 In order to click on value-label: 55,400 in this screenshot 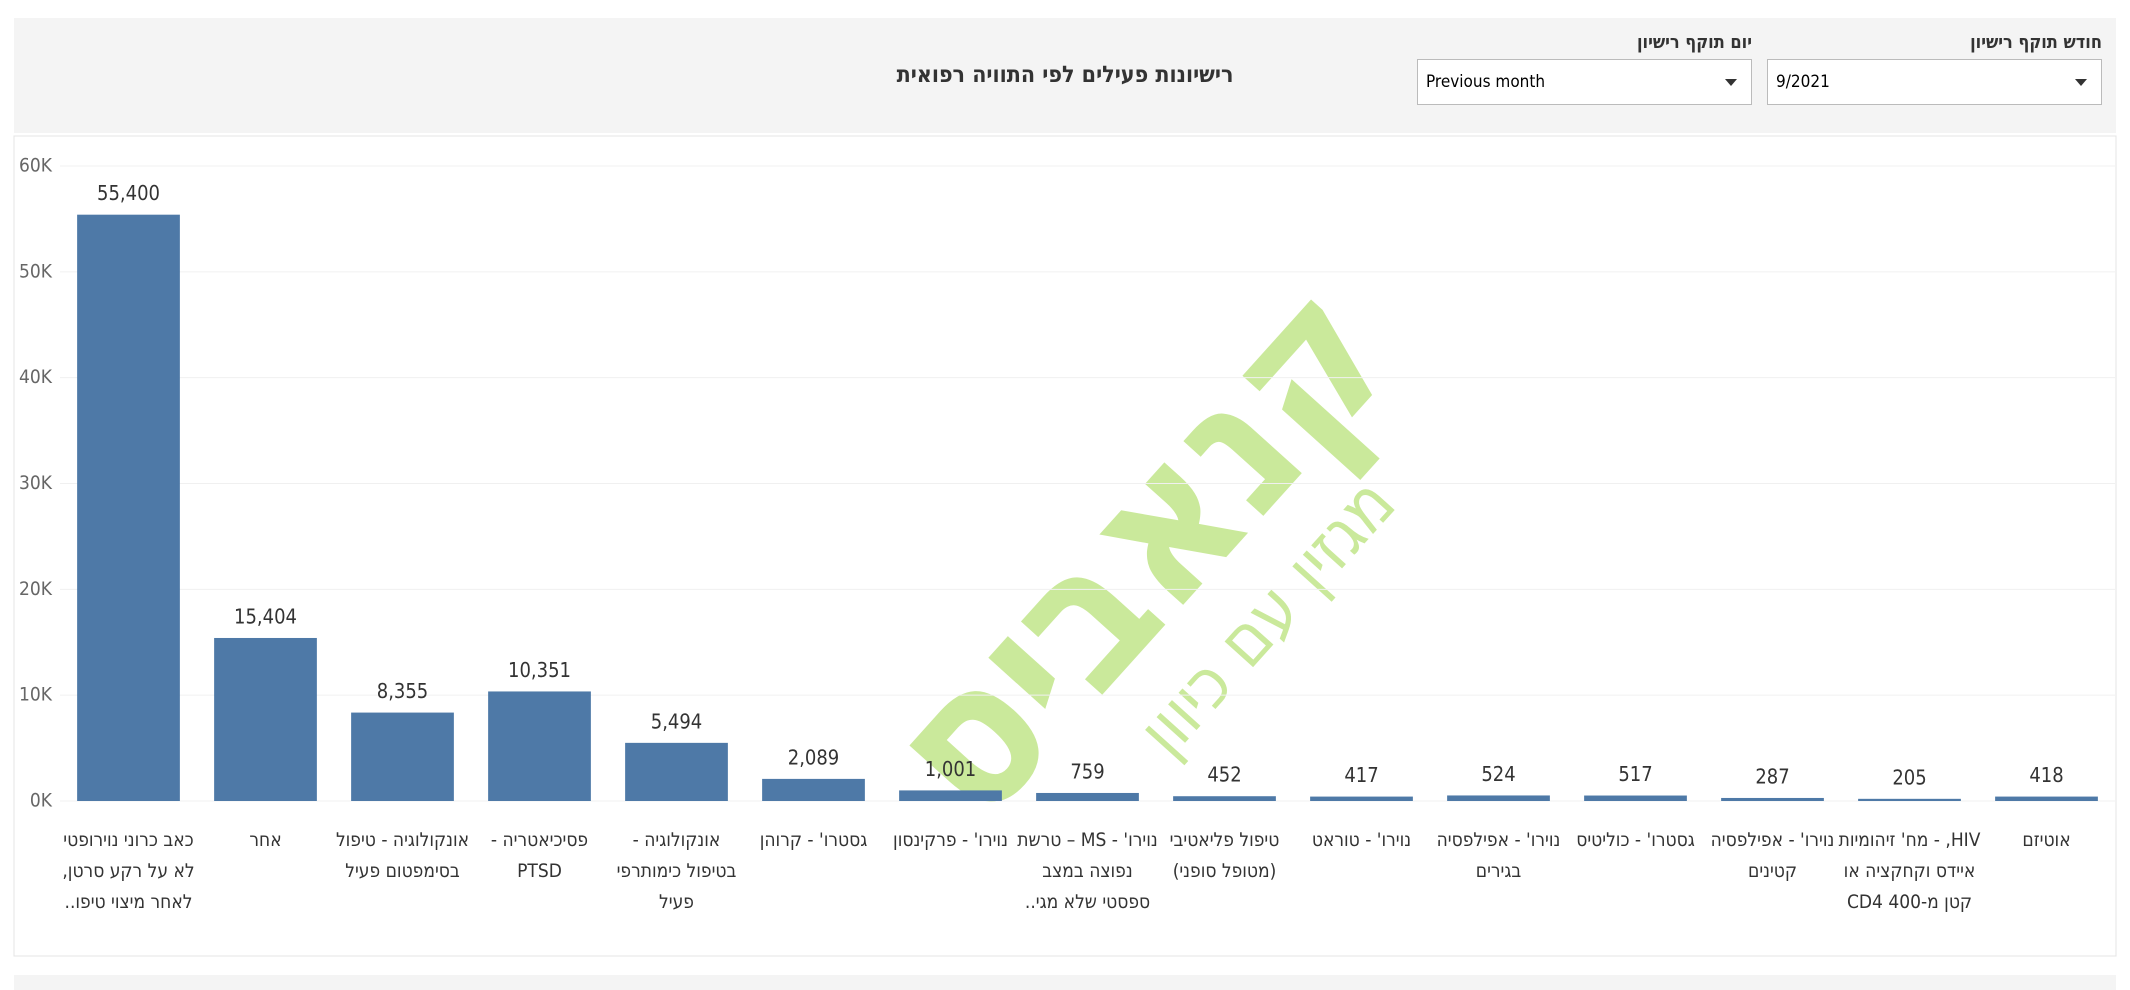, I will do `click(128, 193)`.